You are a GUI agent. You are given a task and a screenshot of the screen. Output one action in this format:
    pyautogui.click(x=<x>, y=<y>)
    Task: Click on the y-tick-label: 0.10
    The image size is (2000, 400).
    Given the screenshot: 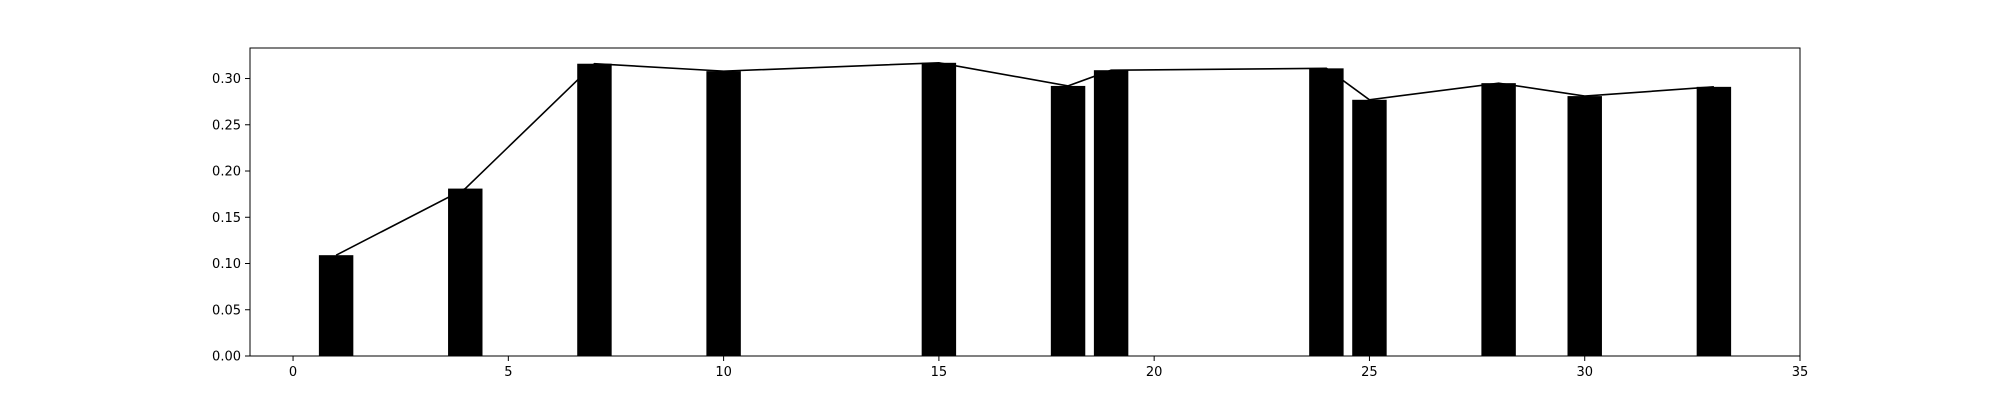 What is the action you would take?
    pyautogui.click(x=226, y=264)
    